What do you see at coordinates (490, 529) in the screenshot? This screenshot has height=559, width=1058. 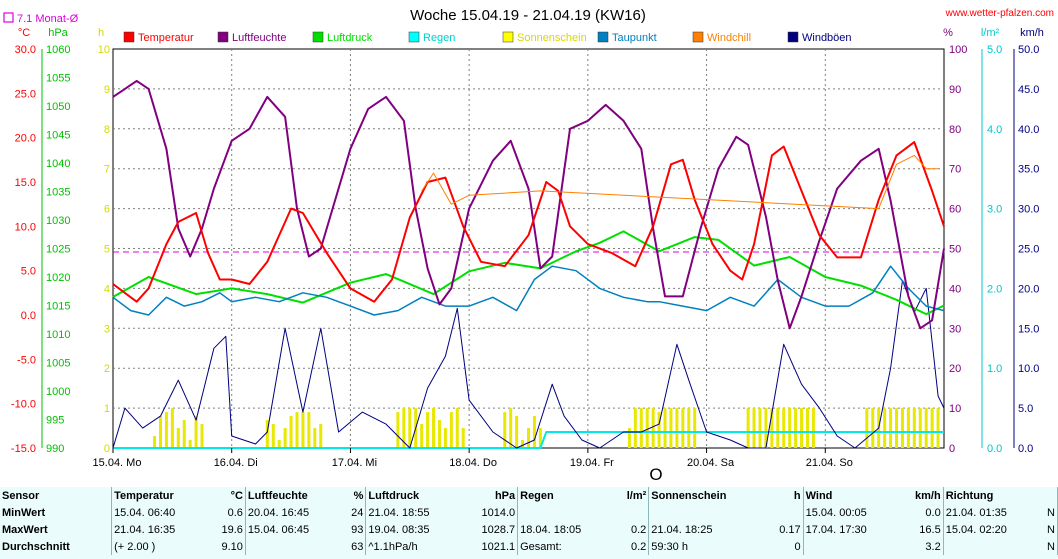 I see `stats-cell: 1028.7` at bounding box center [490, 529].